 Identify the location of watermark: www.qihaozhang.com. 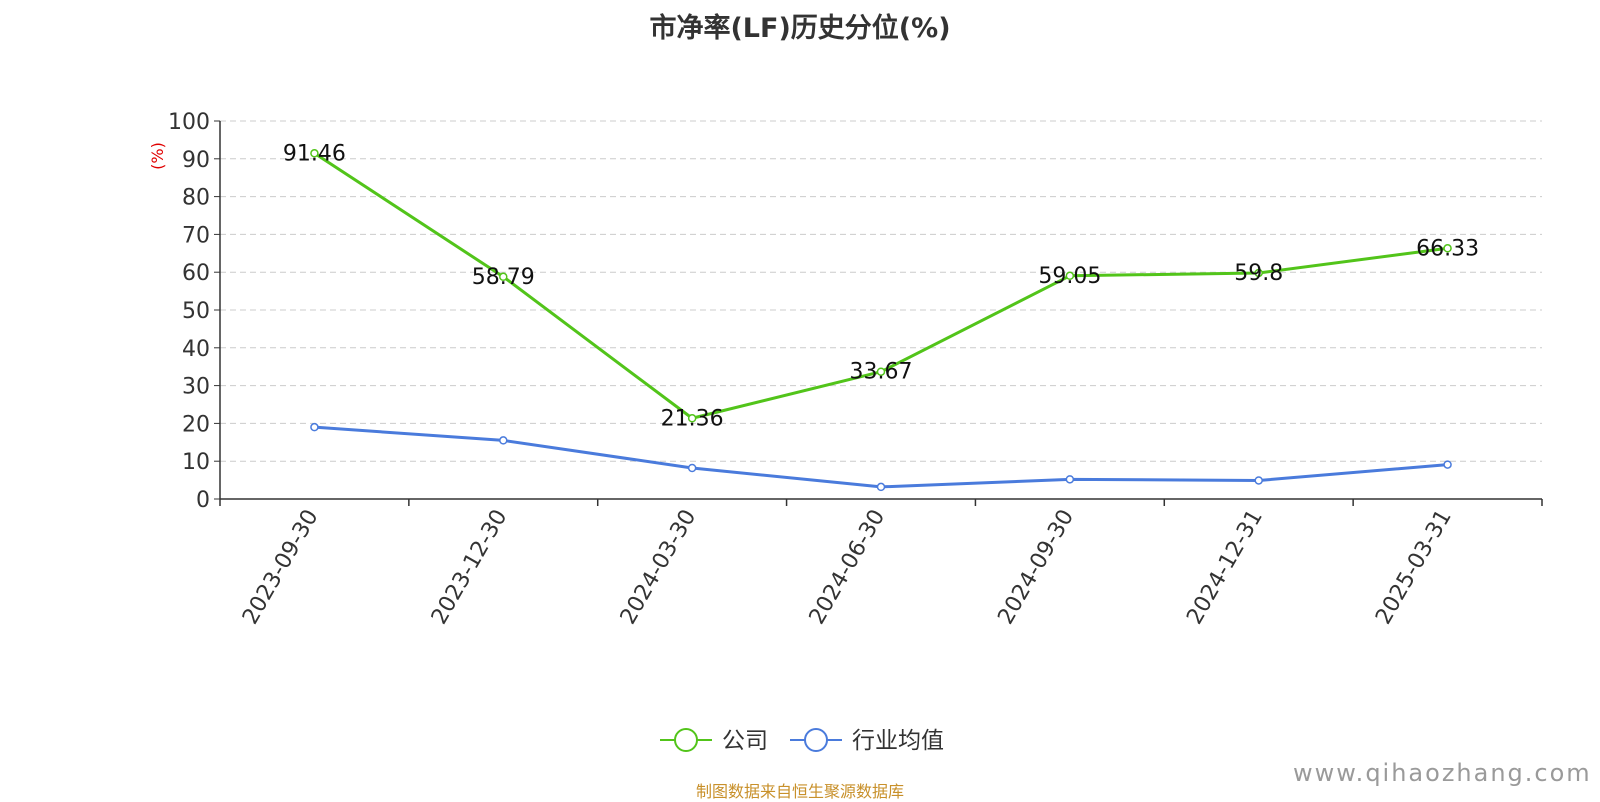
(1442, 773).